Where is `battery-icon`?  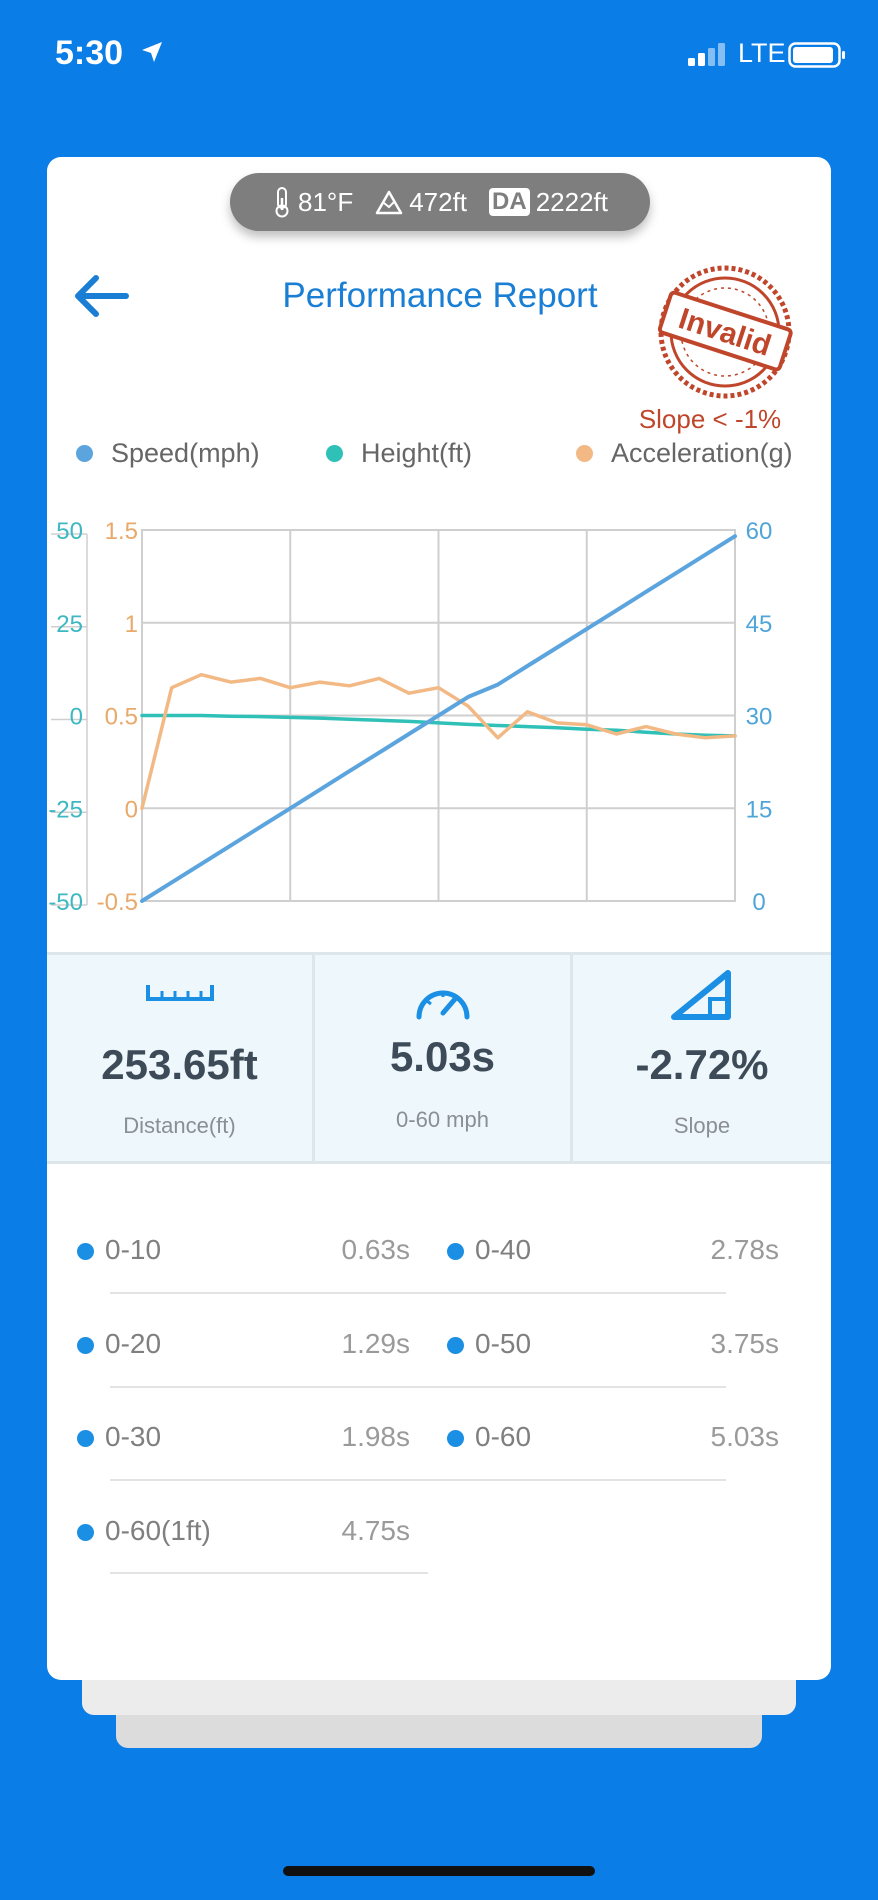
battery-icon is located at coordinates (816, 55).